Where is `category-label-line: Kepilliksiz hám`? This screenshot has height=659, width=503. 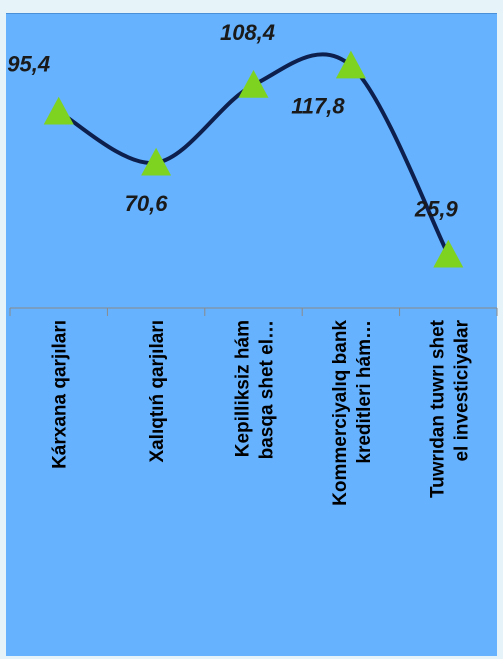
category-label-line: Kepilliksiz hám is located at coordinates (243, 388).